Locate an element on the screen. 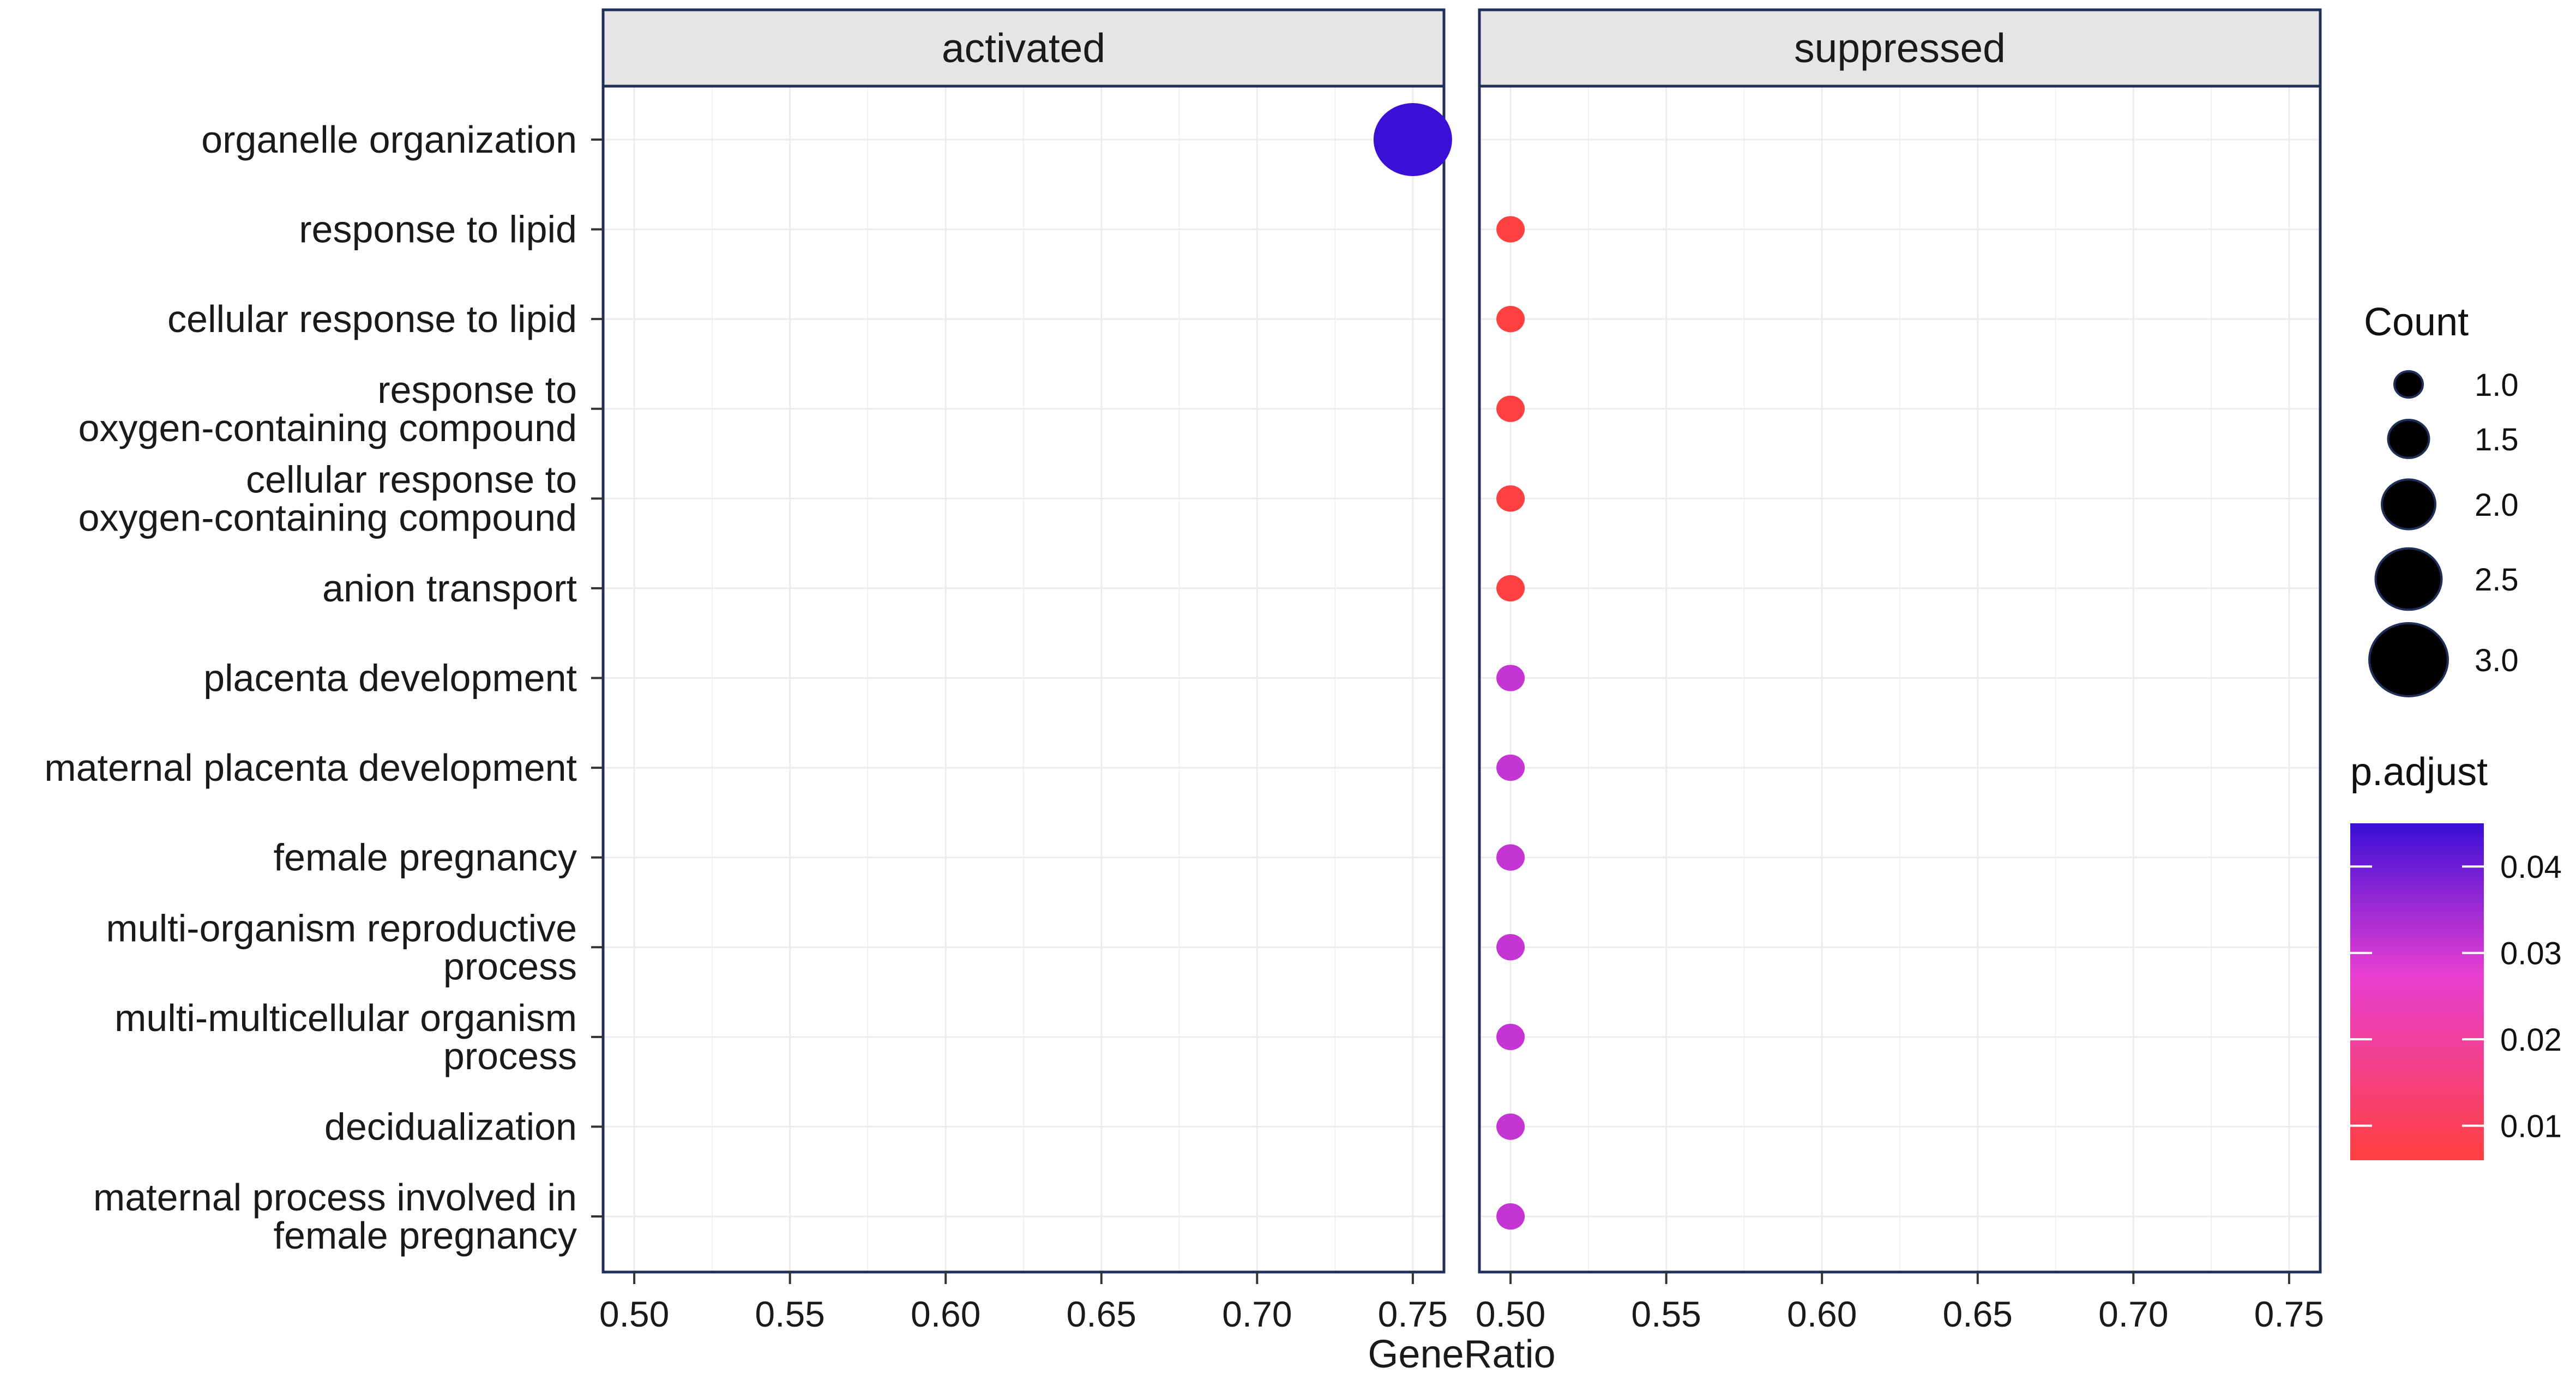  y-tick-label-line: maternal process involved in is located at coordinates (335, 1197).